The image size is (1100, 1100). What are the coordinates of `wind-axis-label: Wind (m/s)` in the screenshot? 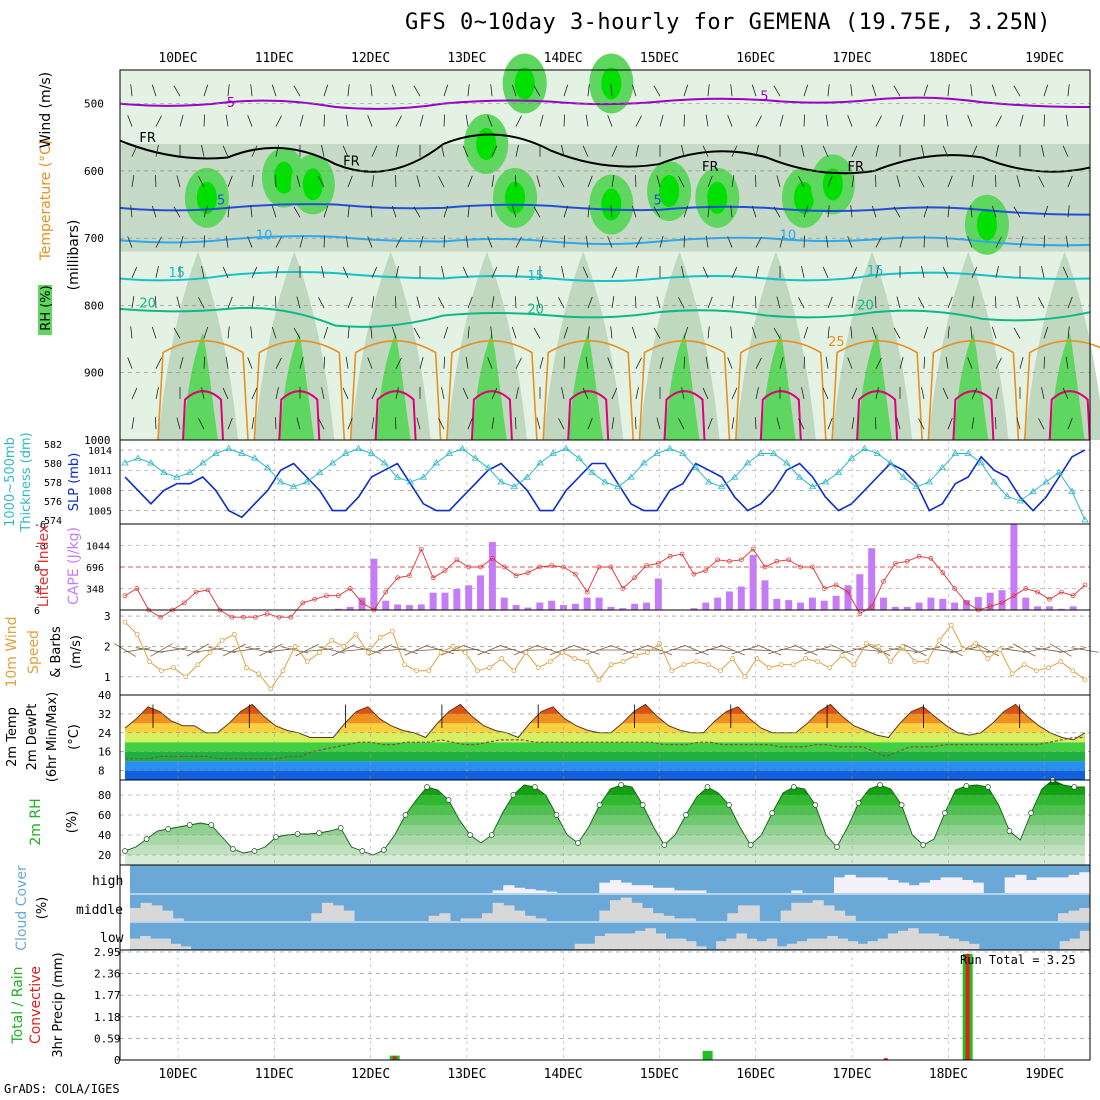 It's located at (46, 110).